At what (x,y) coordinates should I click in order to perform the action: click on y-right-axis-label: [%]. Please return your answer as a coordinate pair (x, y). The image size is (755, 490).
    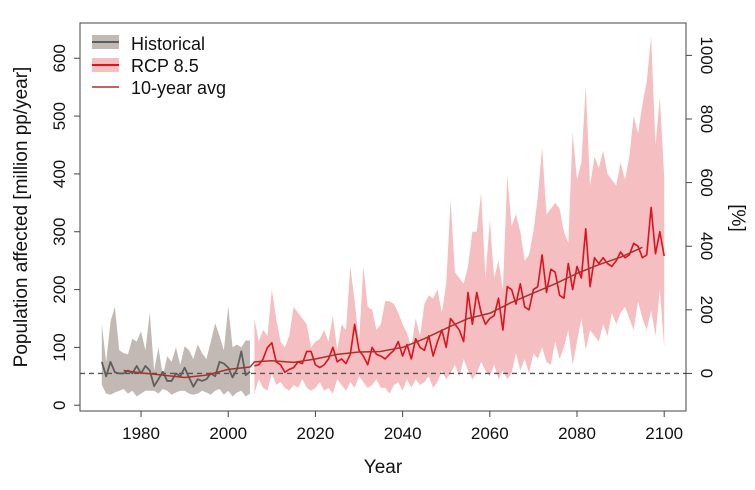
    Looking at the image, I should click on (737, 217).